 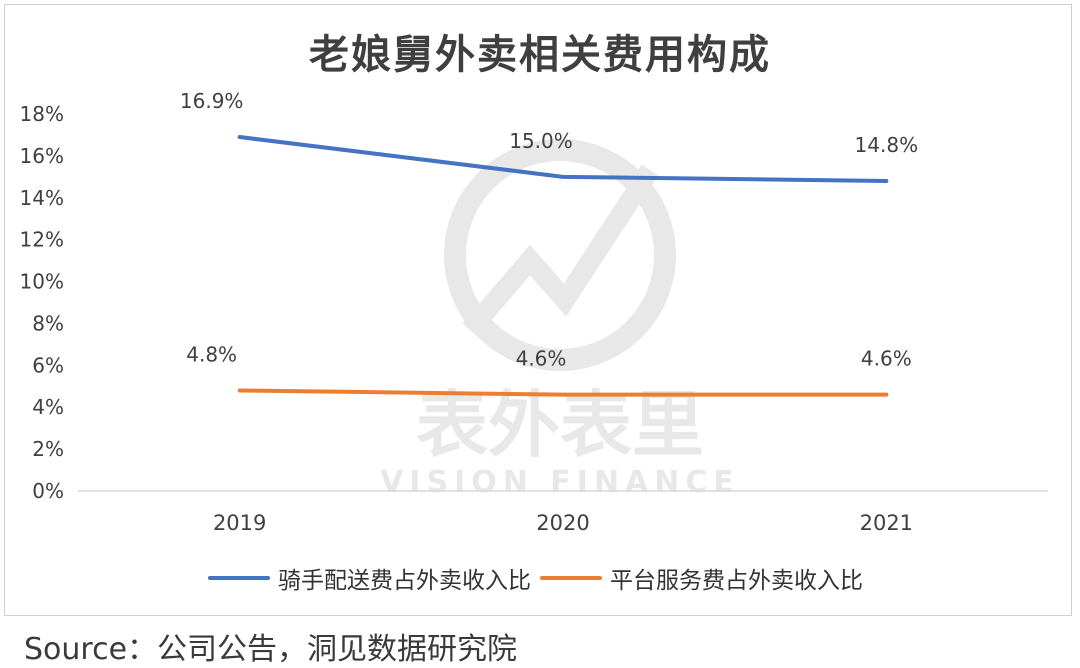 I want to click on legend-label-series2: 平台服务费占外卖收入比, so click(x=736, y=581).